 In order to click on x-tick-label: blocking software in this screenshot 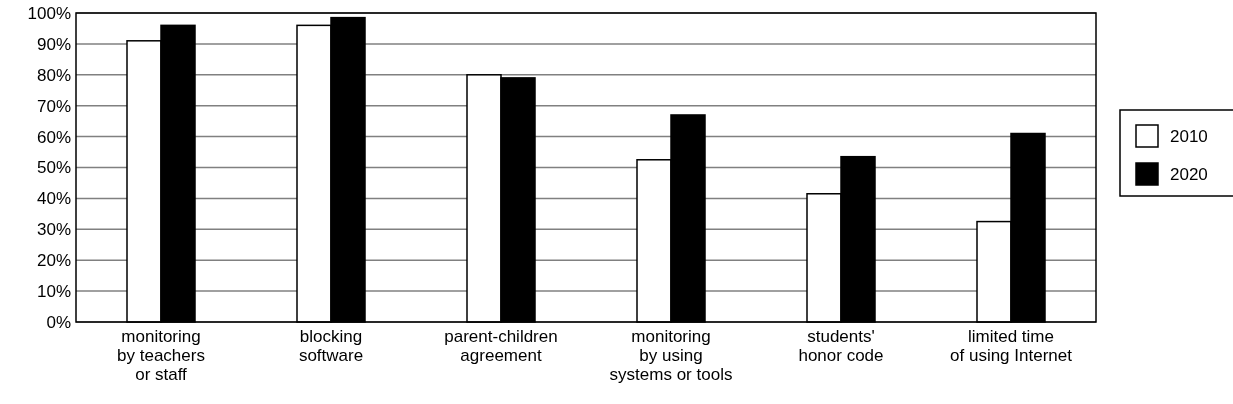, I will do `click(331, 346)`.